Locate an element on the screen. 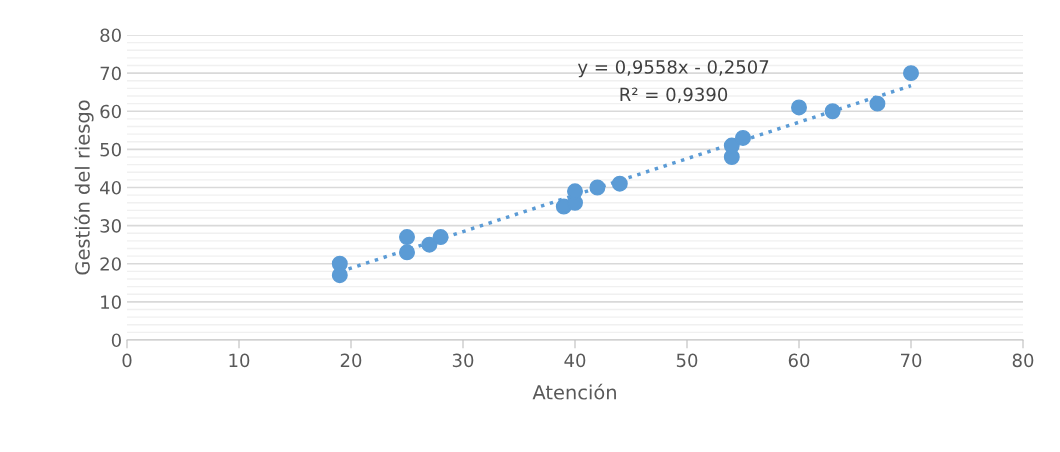 This screenshot has height=452, width=1060. x-tick-label: 40 is located at coordinates (575, 360).